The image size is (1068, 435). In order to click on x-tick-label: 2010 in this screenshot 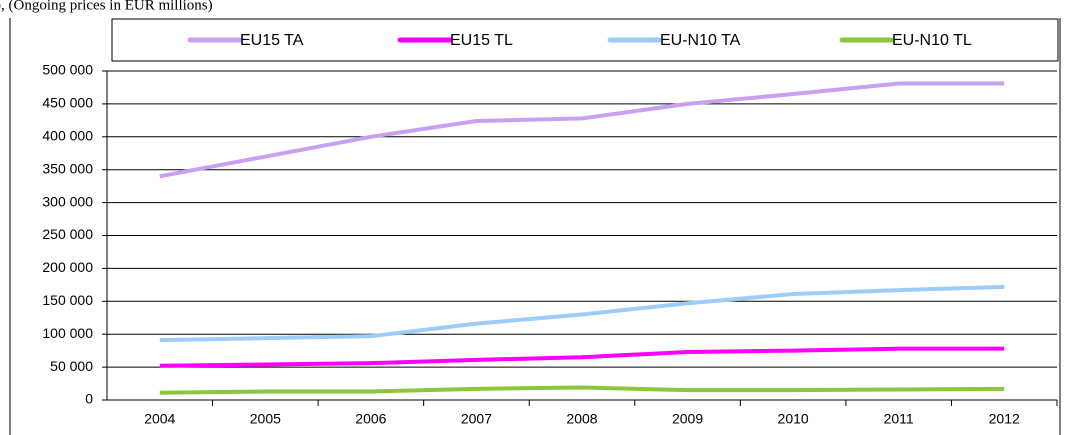, I will do `click(793, 419)`.